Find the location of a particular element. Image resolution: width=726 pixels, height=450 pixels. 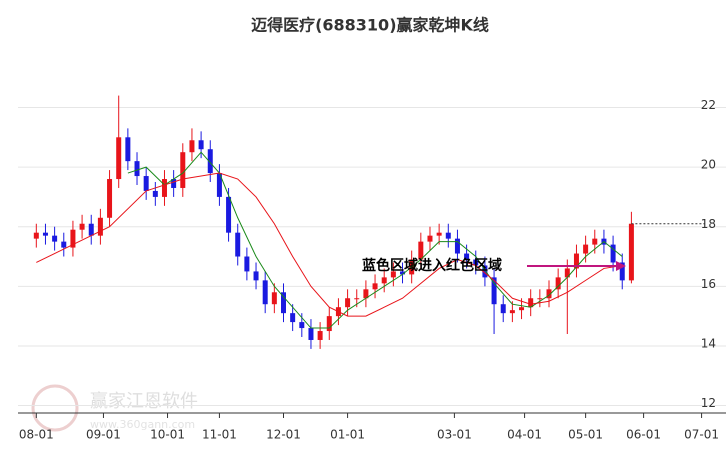

watermark-text: 赢家江恩软件 is located at coordinates (144, 401).